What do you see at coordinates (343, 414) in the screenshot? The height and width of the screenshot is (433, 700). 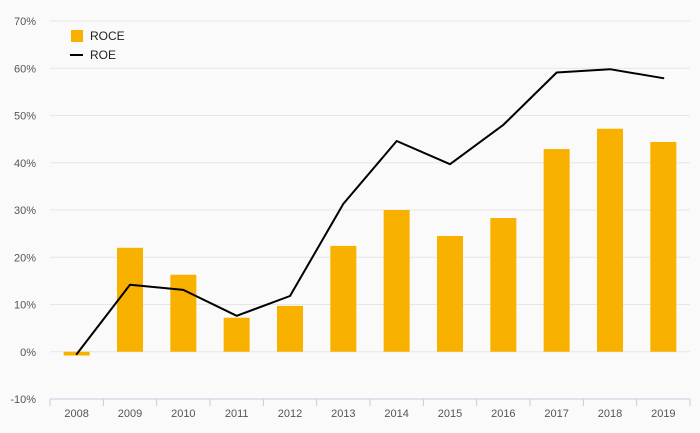 I see `x-tick-label: 2013` at bounding box center [343, 414].